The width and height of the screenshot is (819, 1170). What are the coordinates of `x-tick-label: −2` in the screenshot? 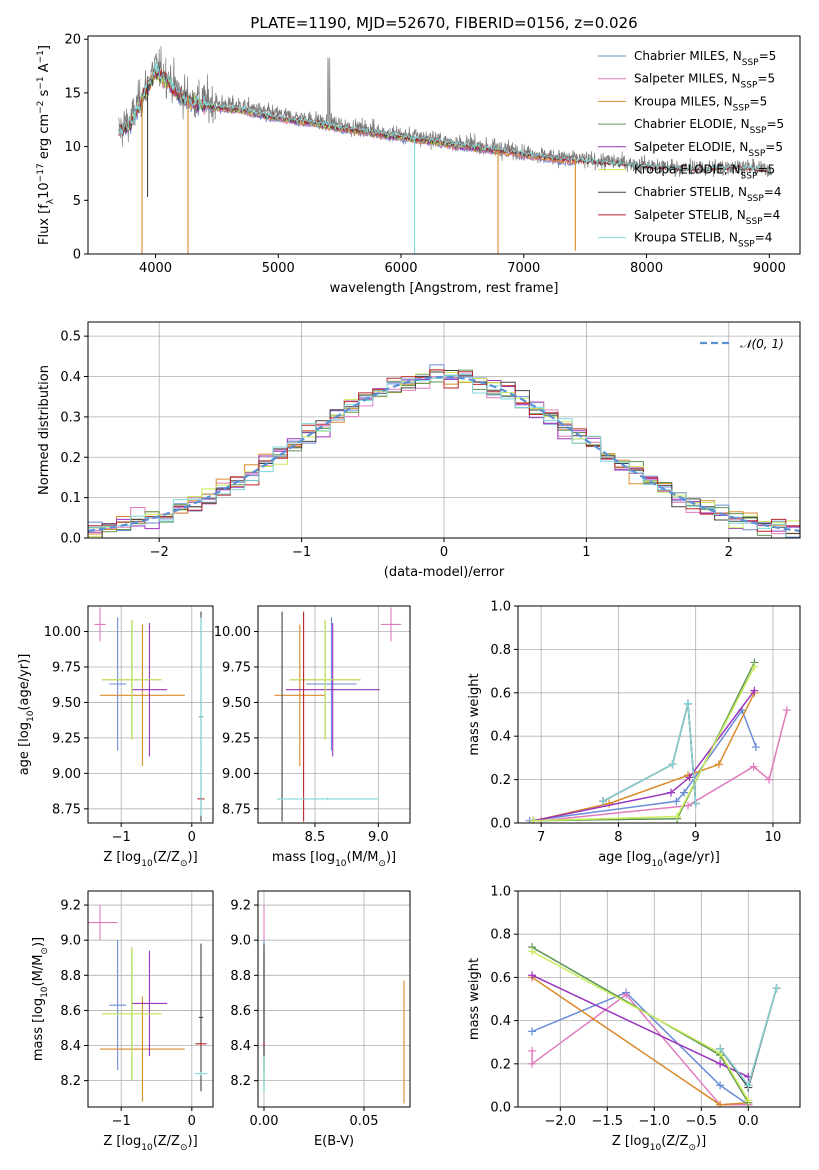 It's located at (159, 552).